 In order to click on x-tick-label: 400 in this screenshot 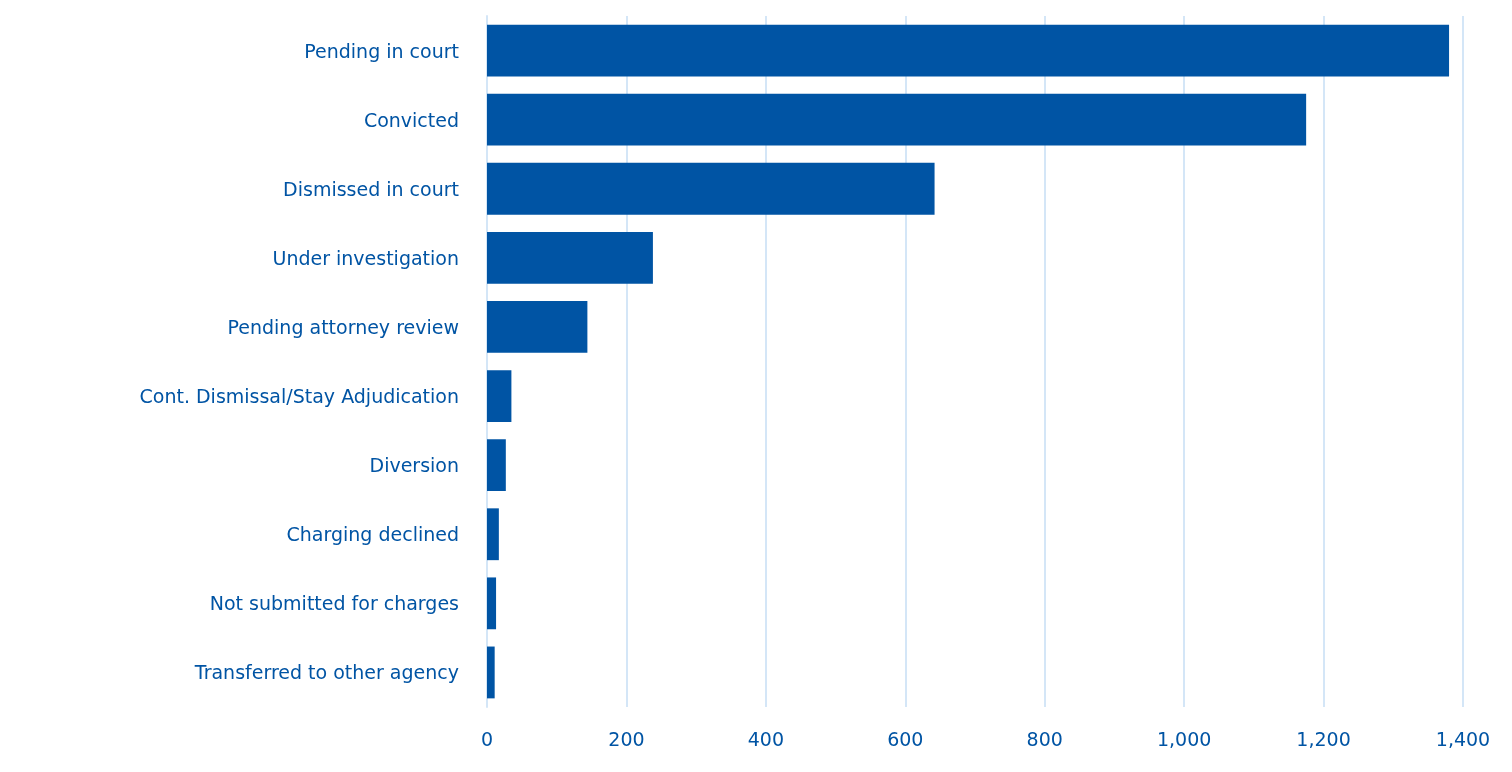, I will do `click(765, 738)`.